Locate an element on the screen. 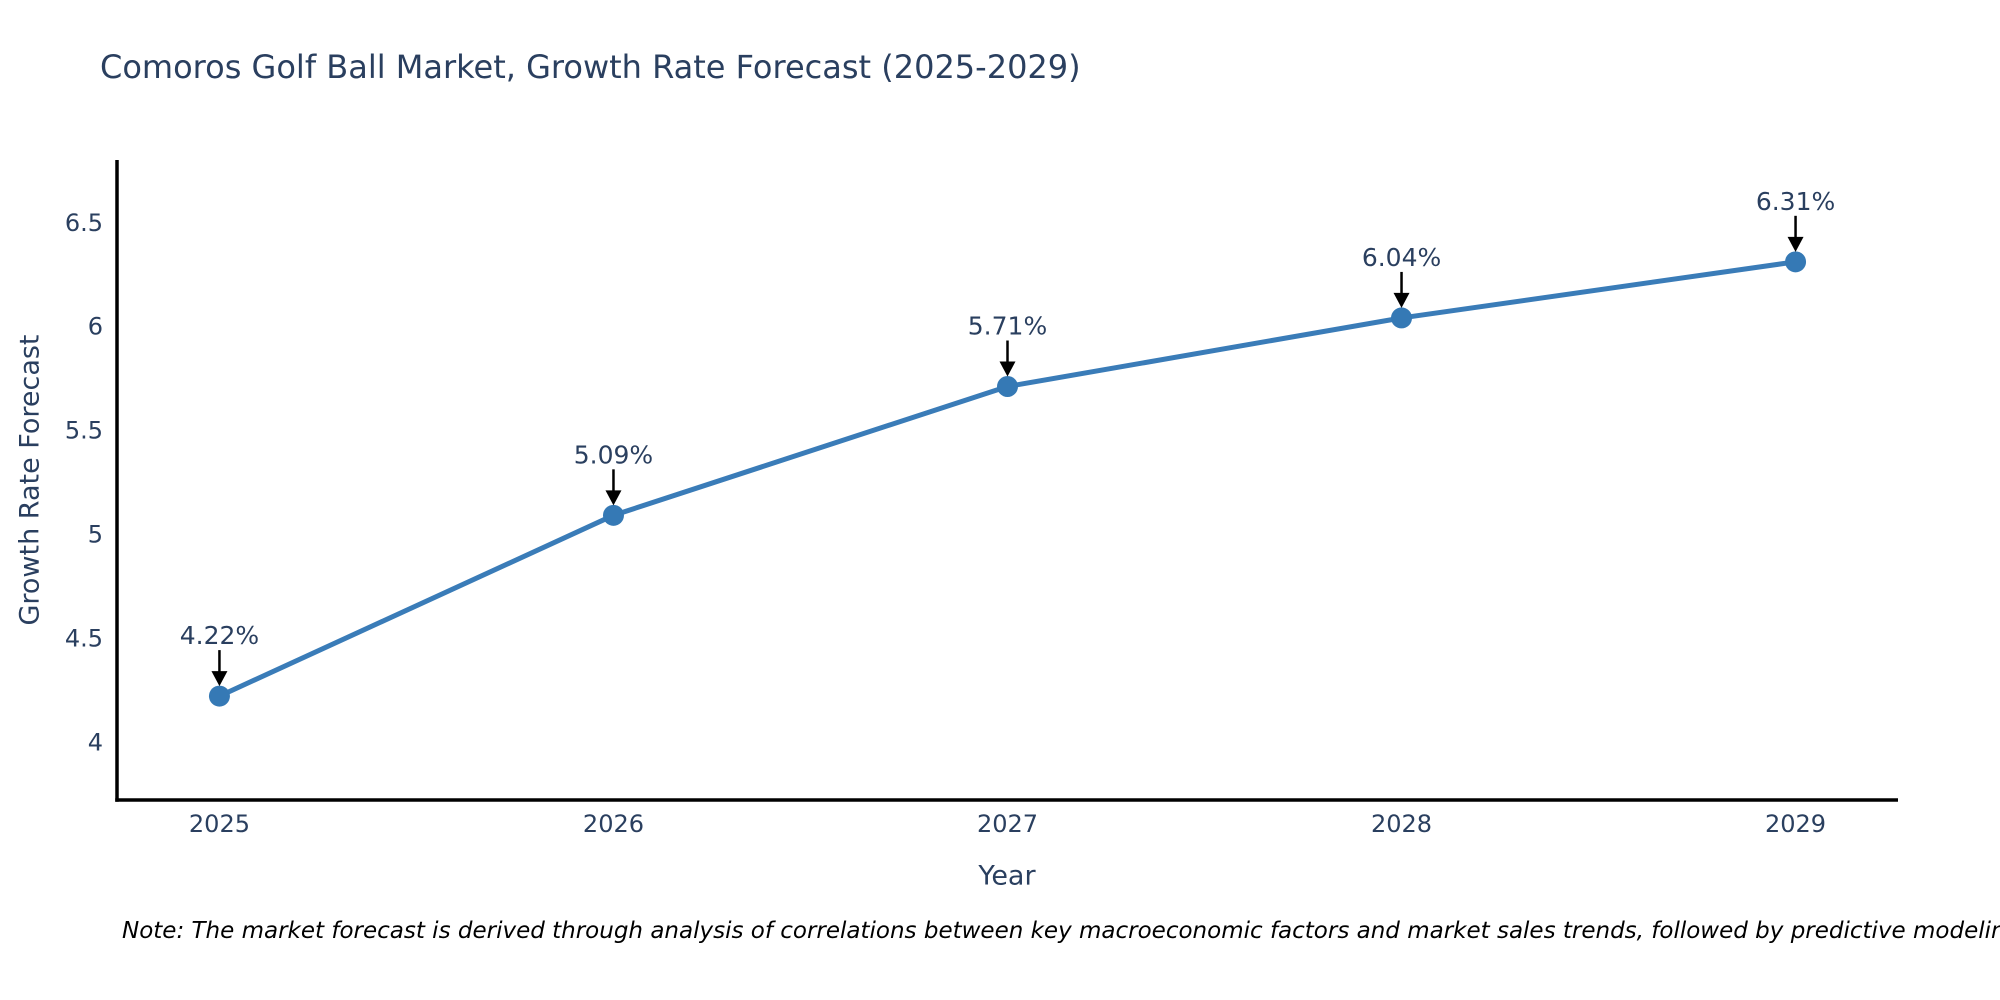 This screenshot has height=1000, width=2000. data-point-label: 6.31% is located at coordinates (1795, 201).